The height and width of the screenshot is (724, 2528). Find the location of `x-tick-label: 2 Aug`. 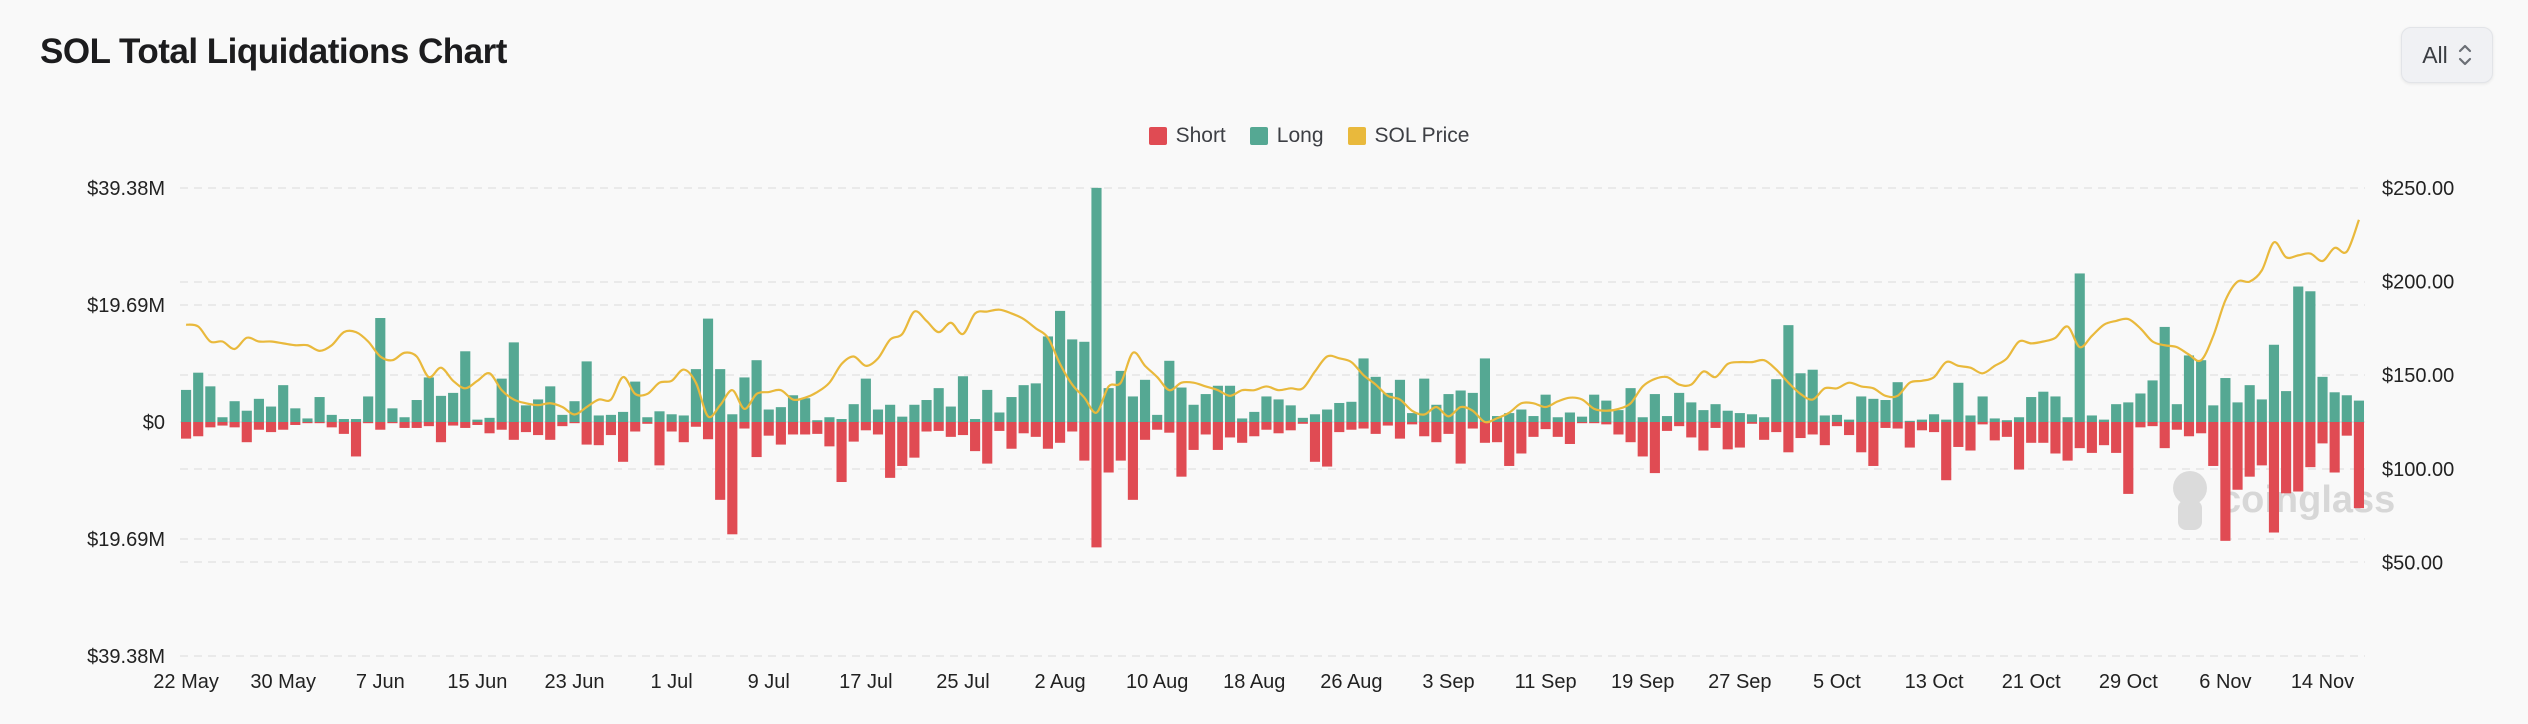

x-tick-label: 2 Aug is located at coordinates (1059, 682).